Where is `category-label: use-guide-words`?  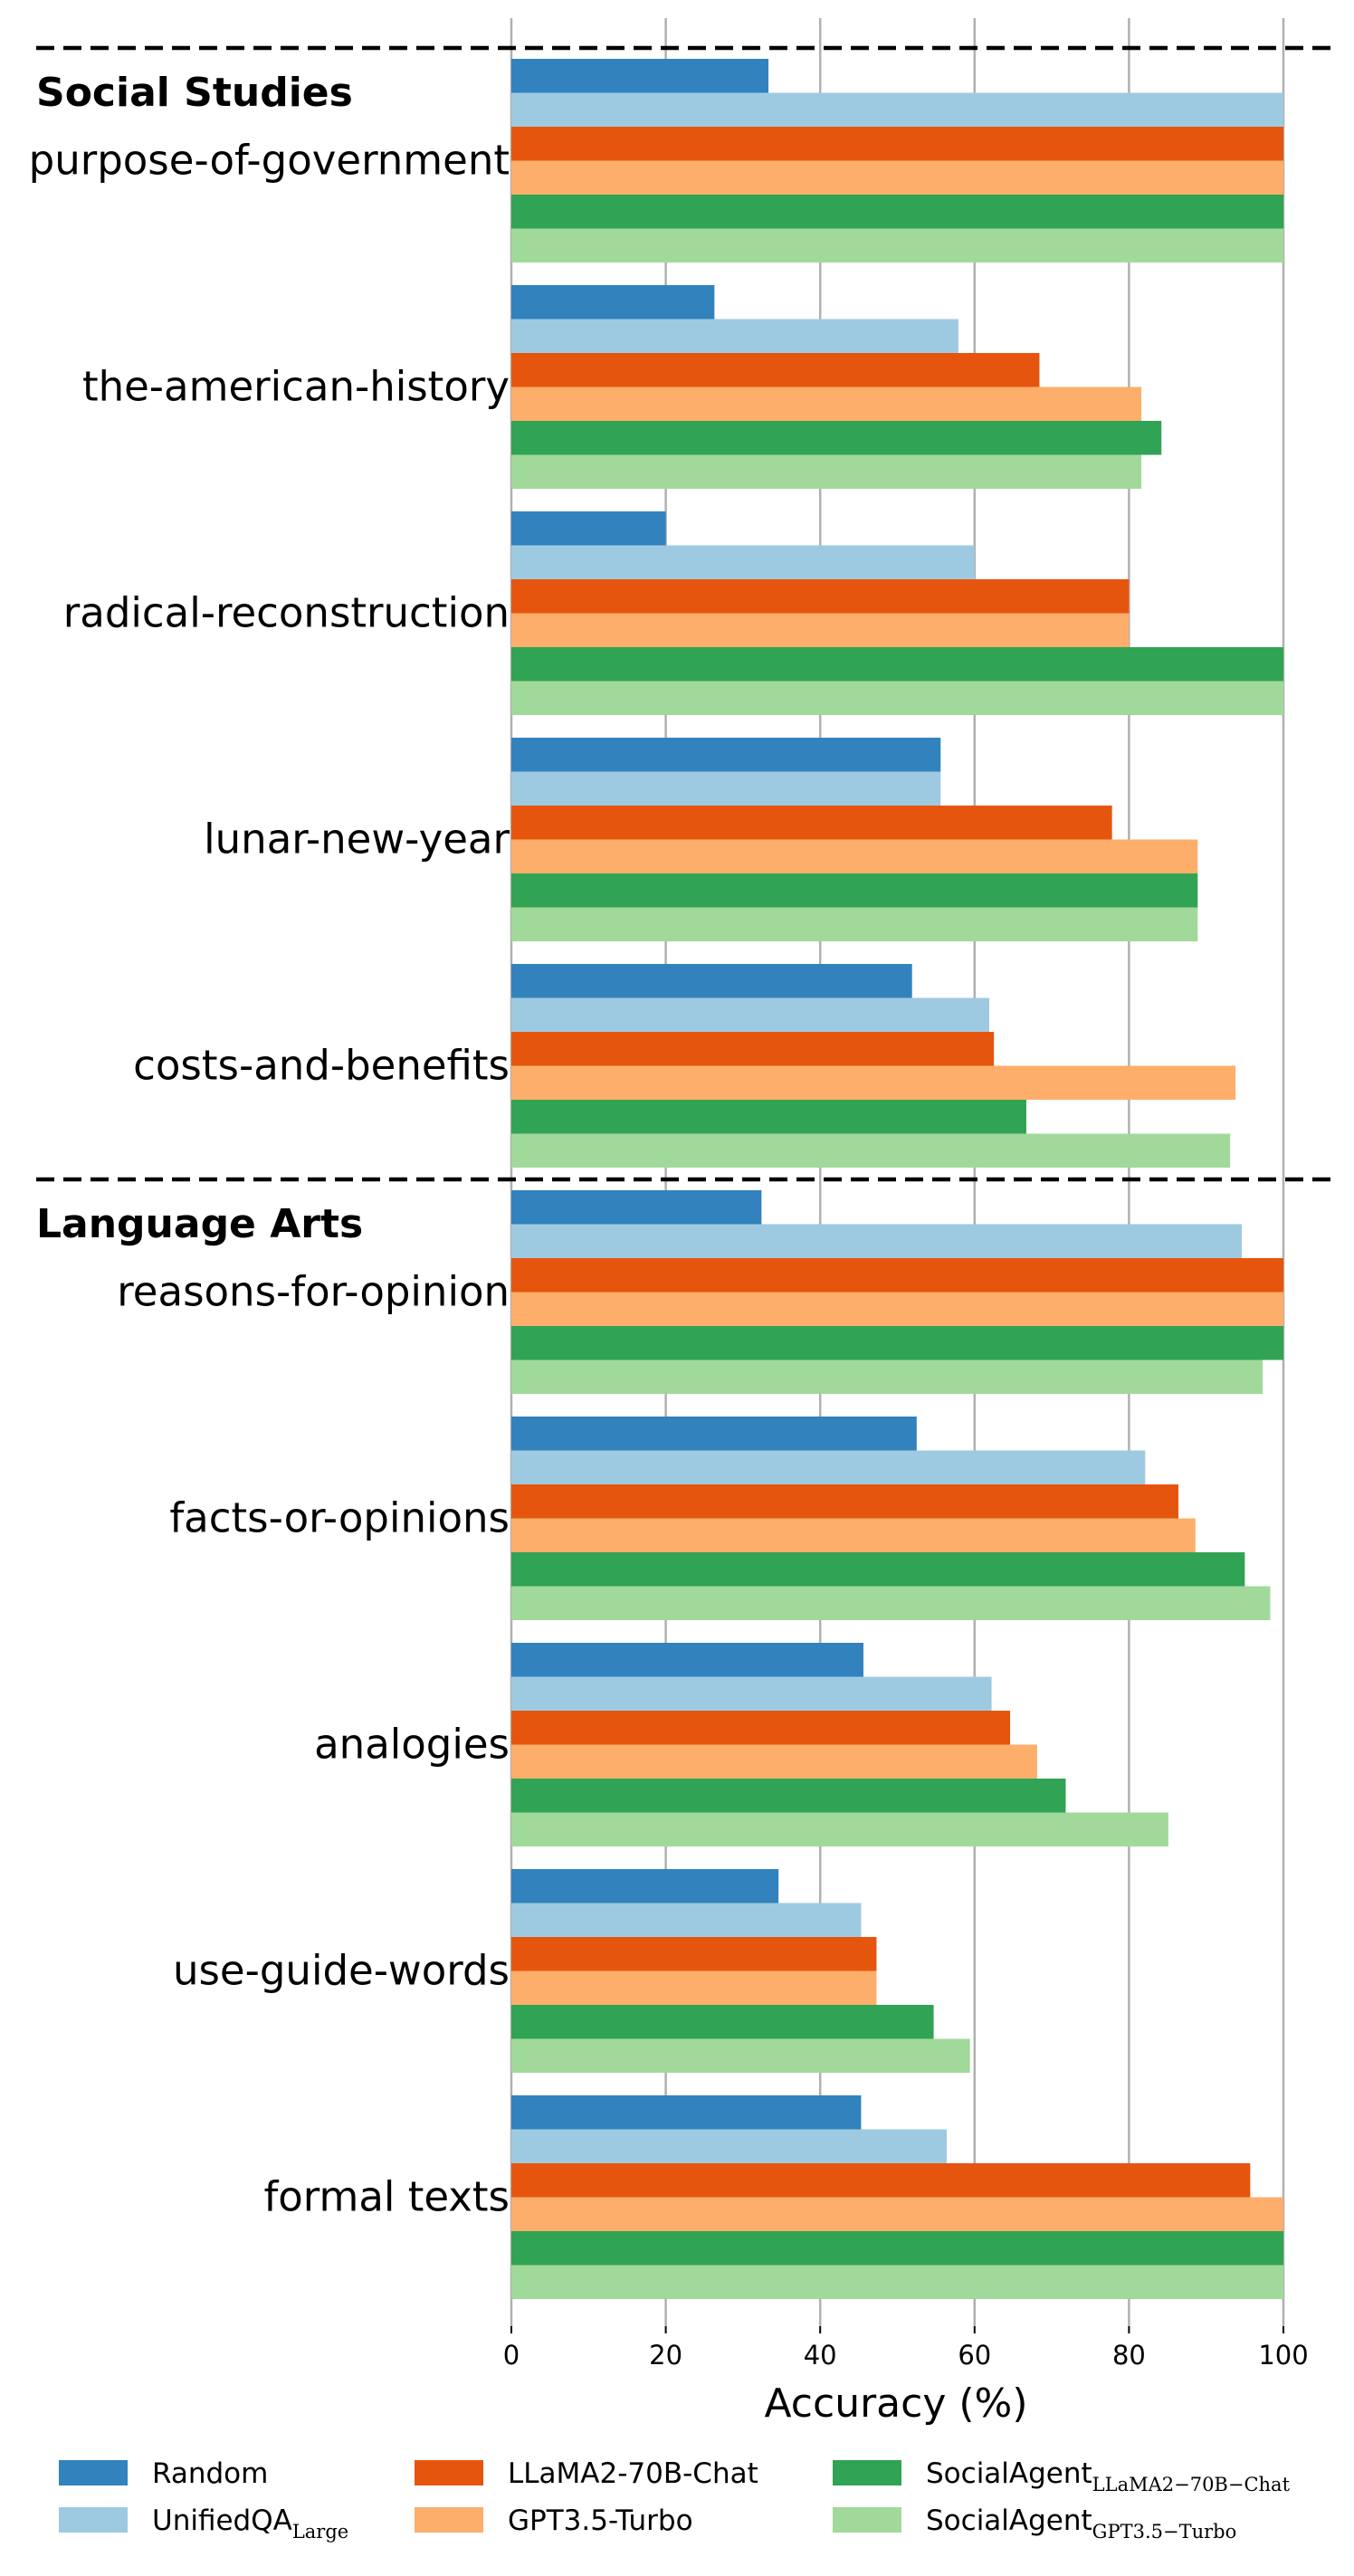 category-label: use-guide-words is located at coordinates (341, 1971).